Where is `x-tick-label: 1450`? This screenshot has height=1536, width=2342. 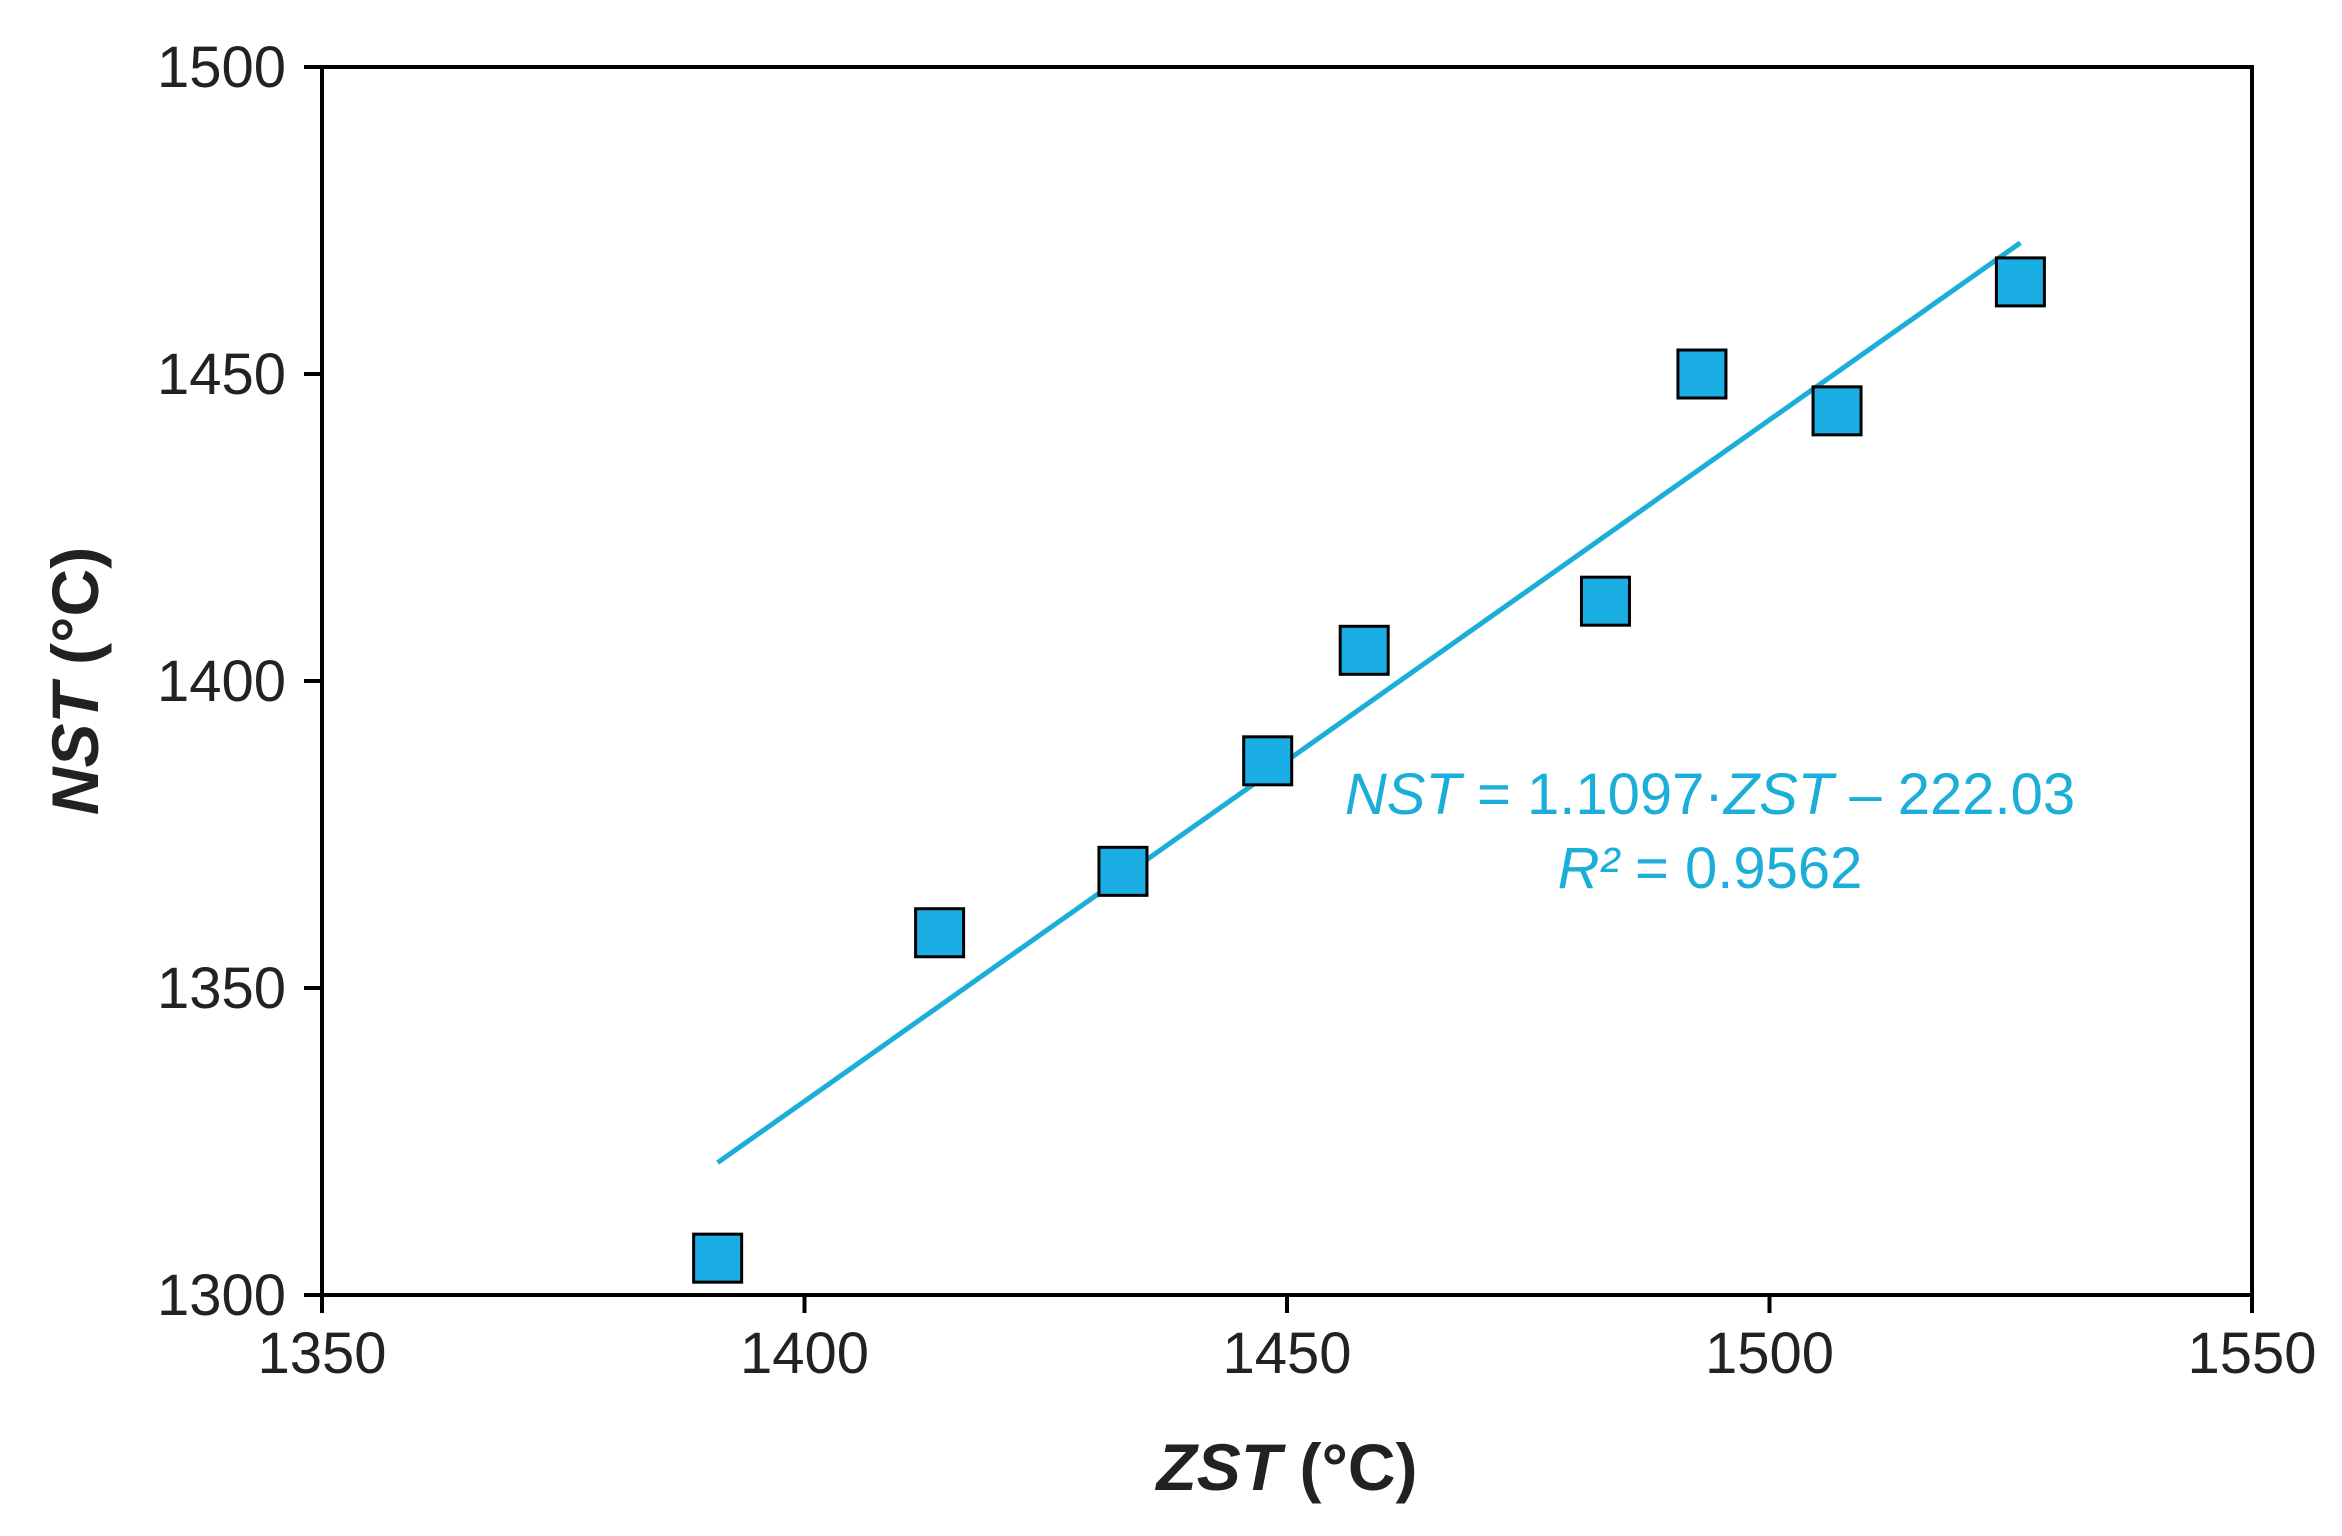 x-tick-label: 1450 is located at coordinates (1286, 1353).